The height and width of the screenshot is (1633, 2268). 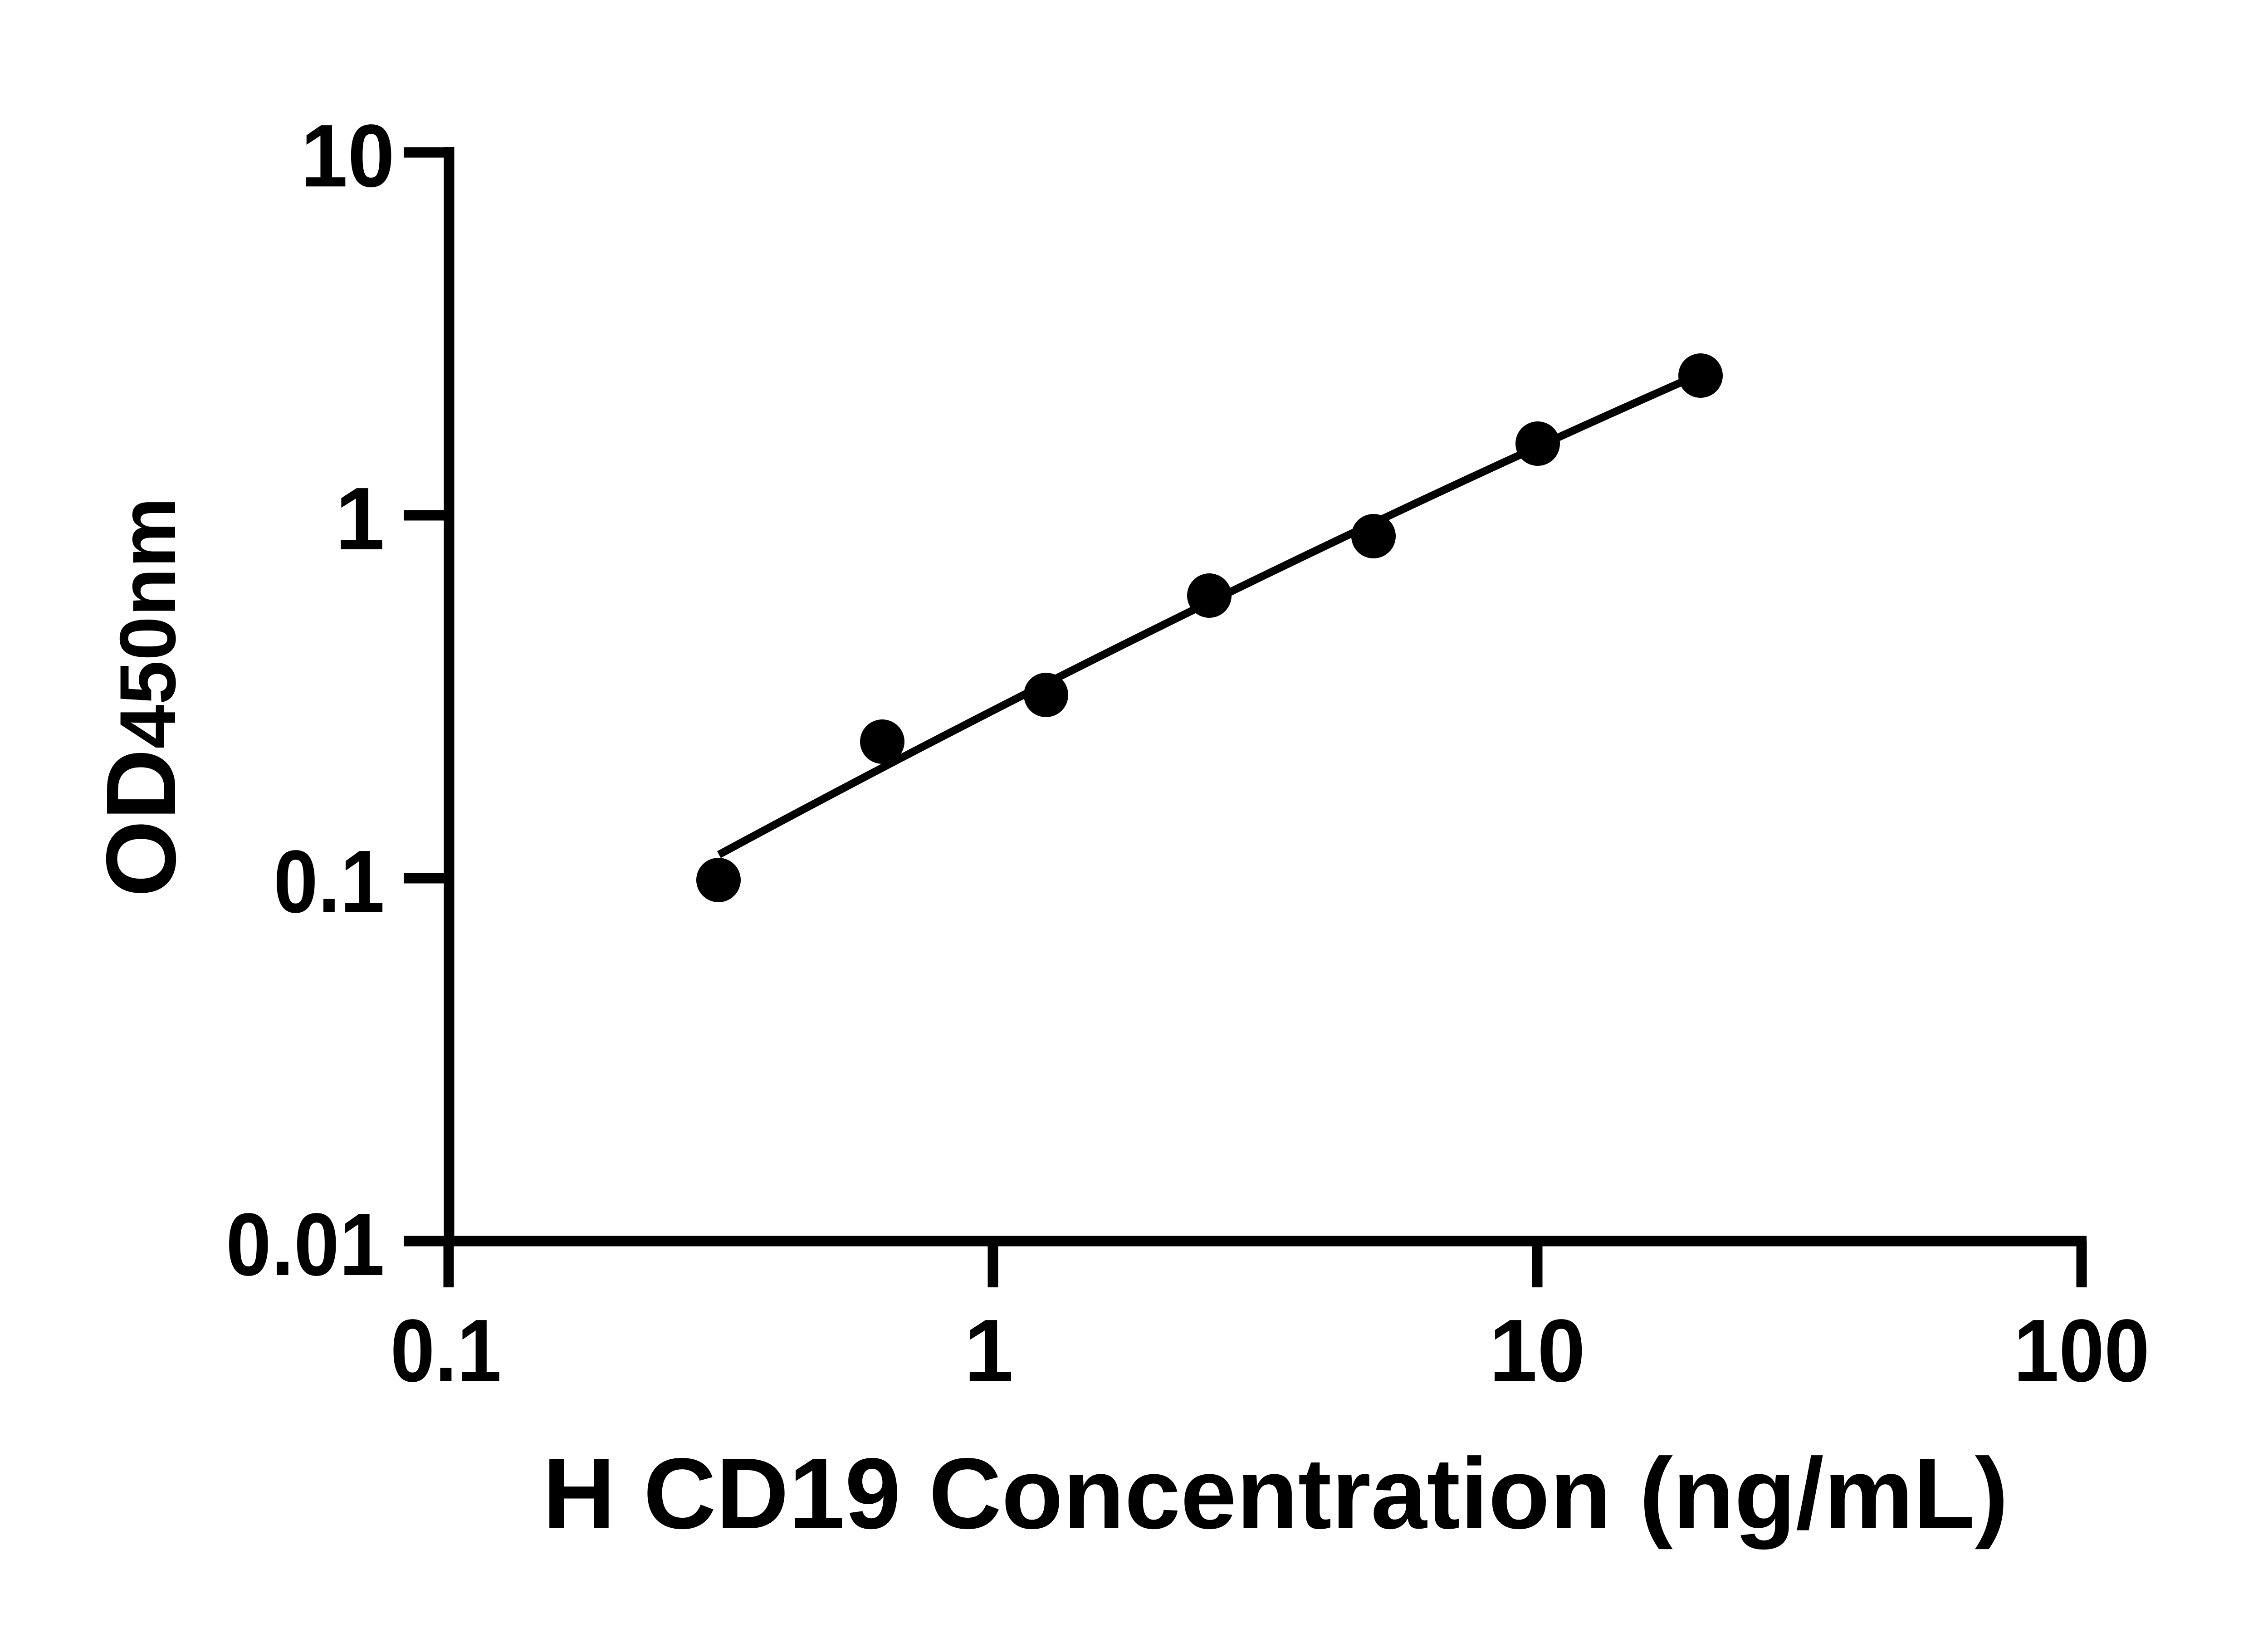 What do you see at coordinates (1275, 1493) in the screenshot?
I see `svg-text: H CD19 Concentration (ng/mL)` at bounding box center [1275, 1493].